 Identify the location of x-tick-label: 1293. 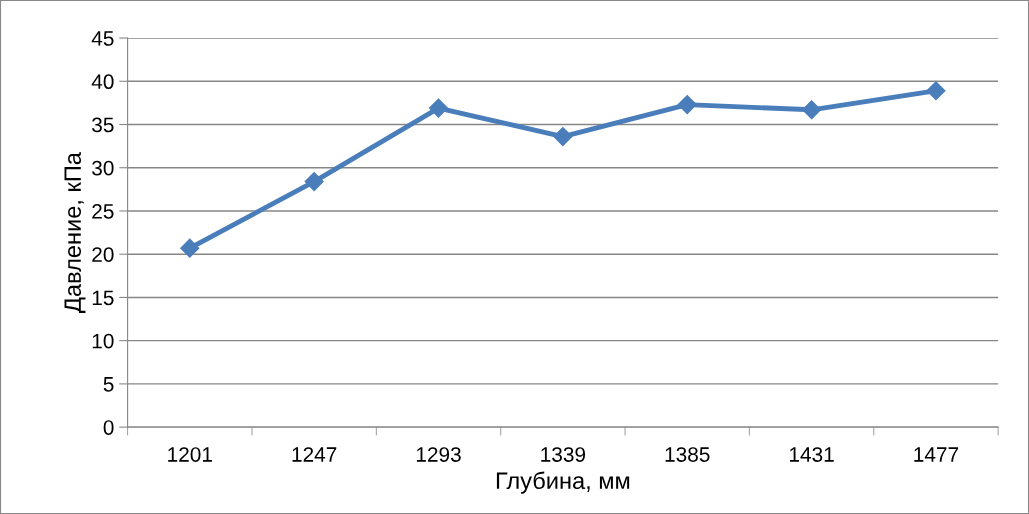
(438, 454).